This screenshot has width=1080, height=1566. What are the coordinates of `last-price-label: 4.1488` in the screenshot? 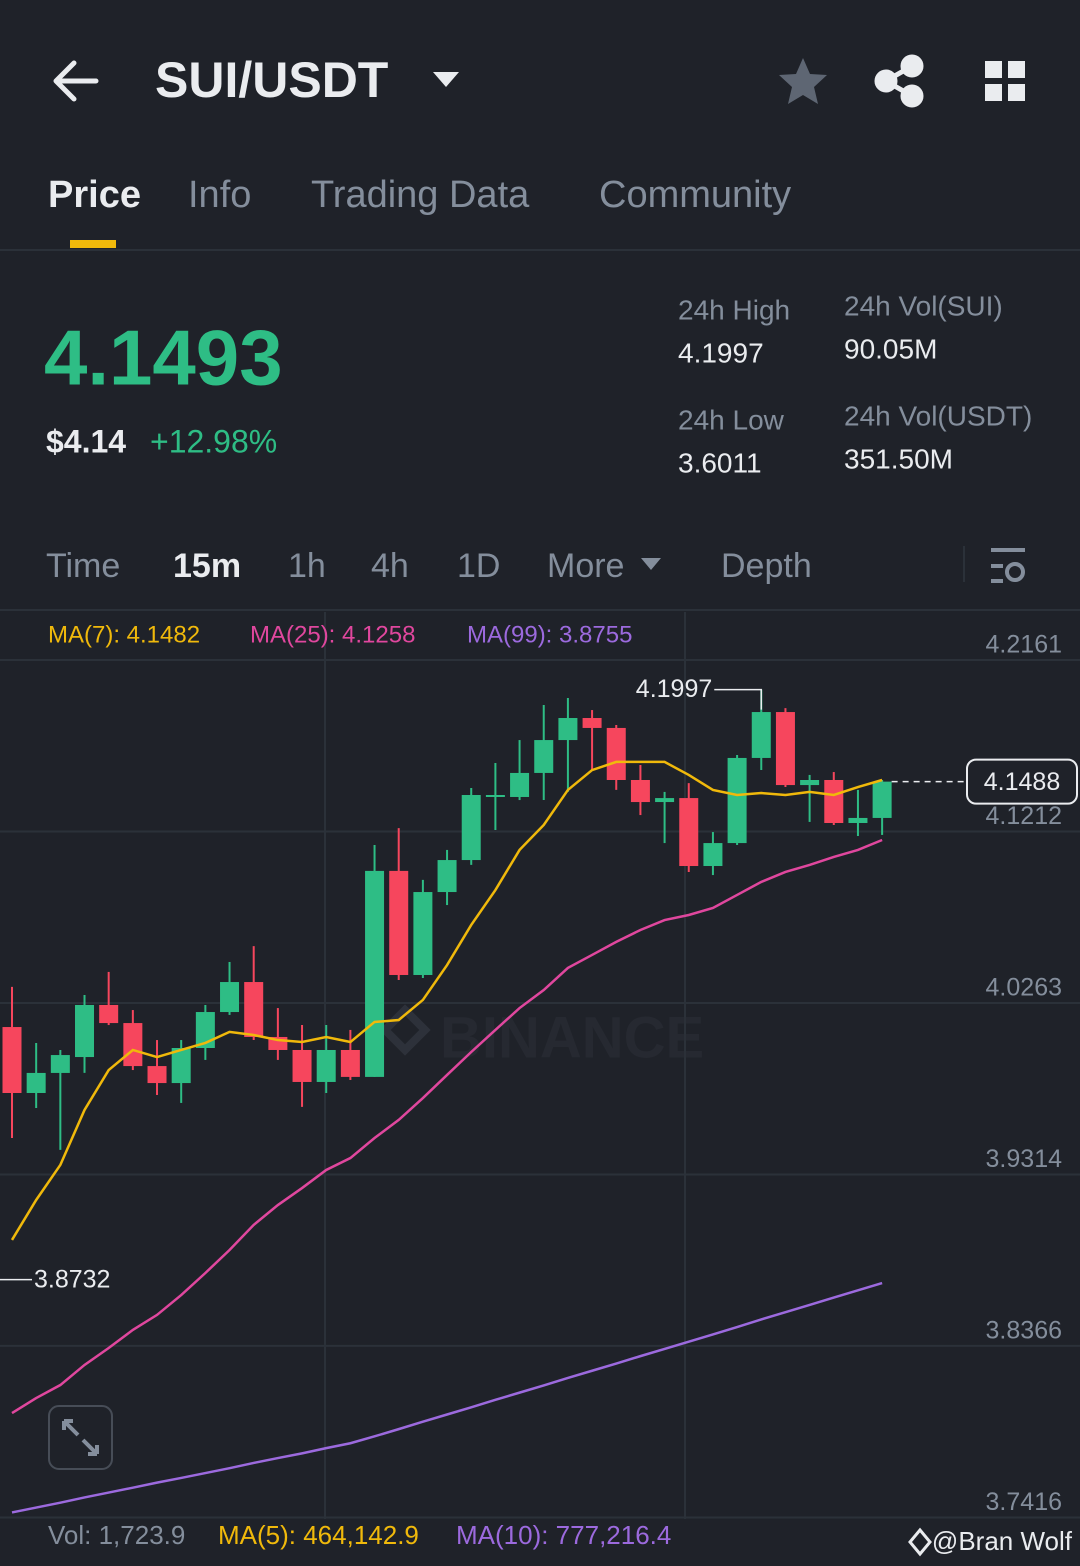 It's located at (1022, 782).